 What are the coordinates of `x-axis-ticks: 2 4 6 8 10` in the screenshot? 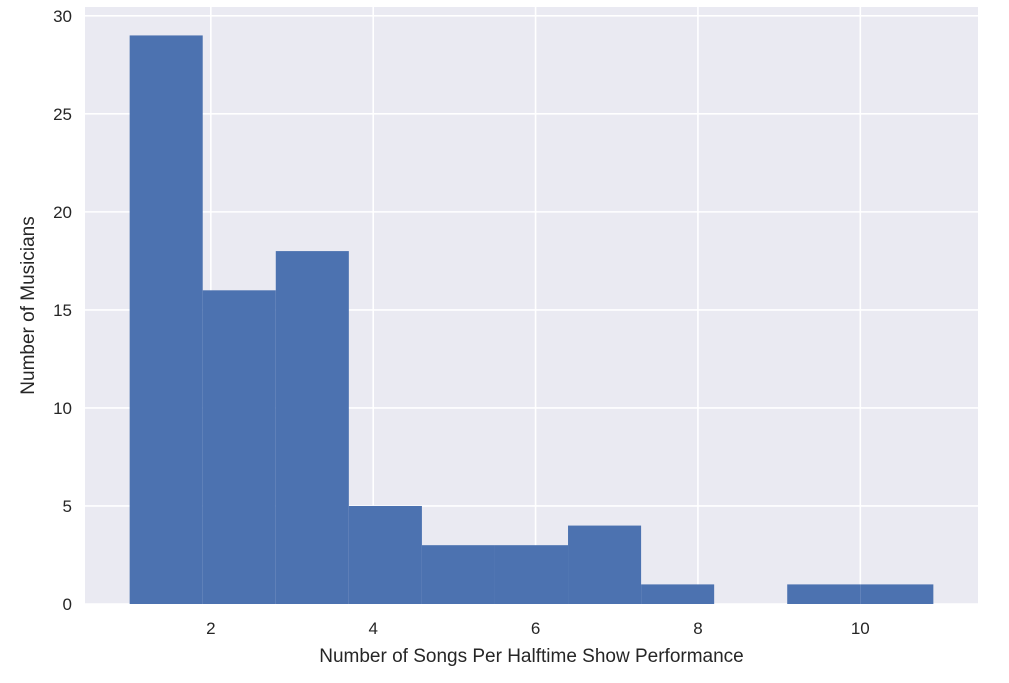 It's located at (538, 628).